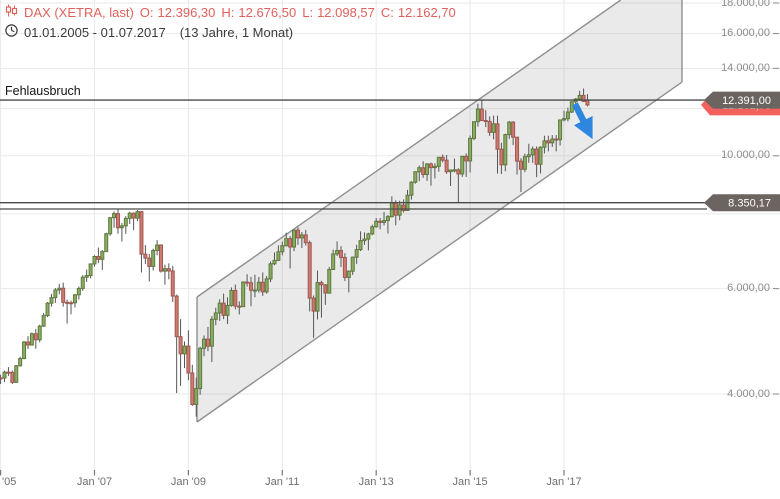  Describe the element at coordinates (146, 12) in the screenshot. I see `open-label: O:` at that location.